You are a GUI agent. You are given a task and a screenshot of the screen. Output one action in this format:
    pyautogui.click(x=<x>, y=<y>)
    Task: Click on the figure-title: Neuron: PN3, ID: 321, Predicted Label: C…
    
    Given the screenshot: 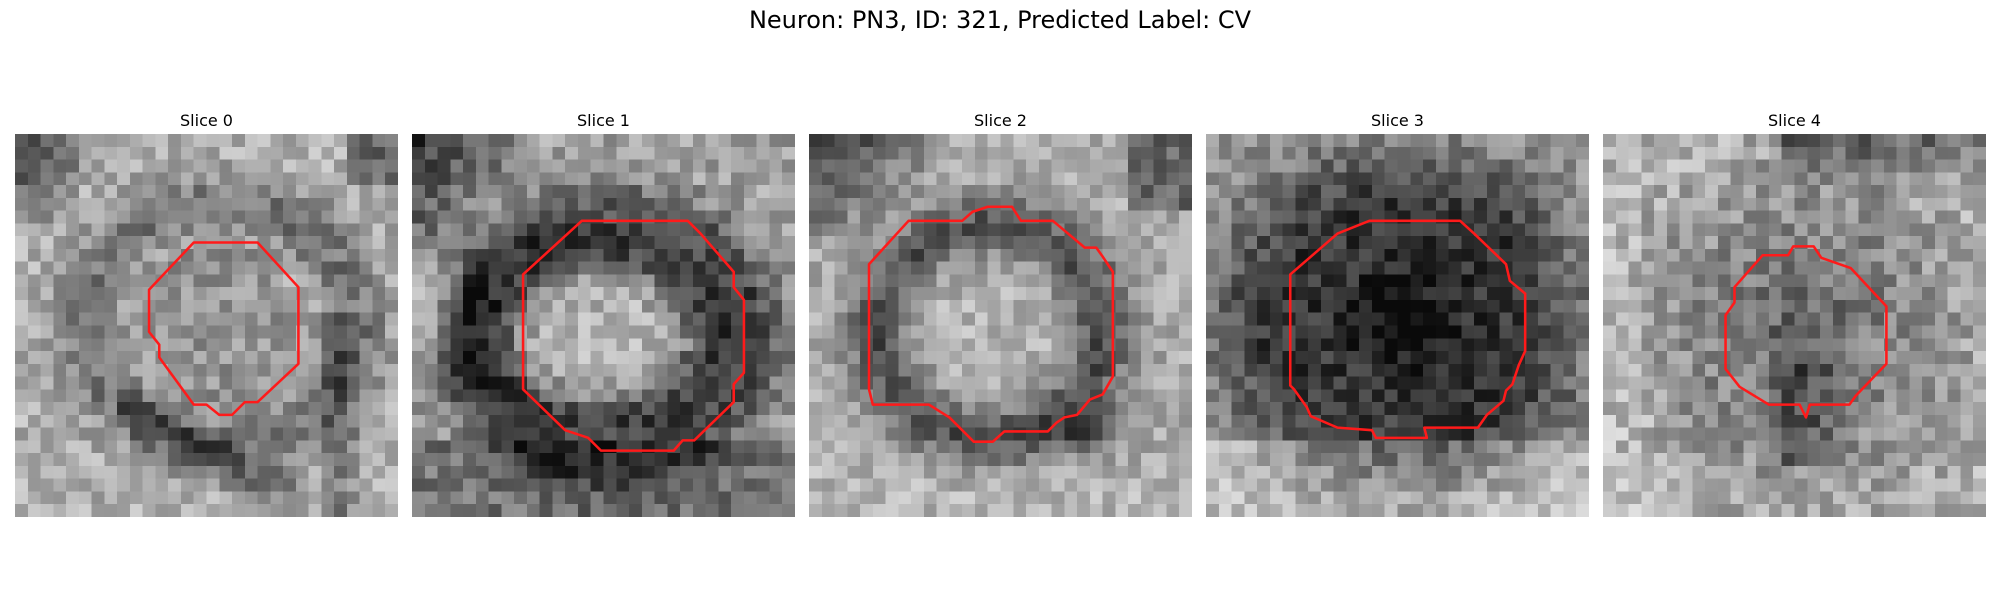 What is the action you would take?
    pyautogui.click(x=1000, y=20)
    